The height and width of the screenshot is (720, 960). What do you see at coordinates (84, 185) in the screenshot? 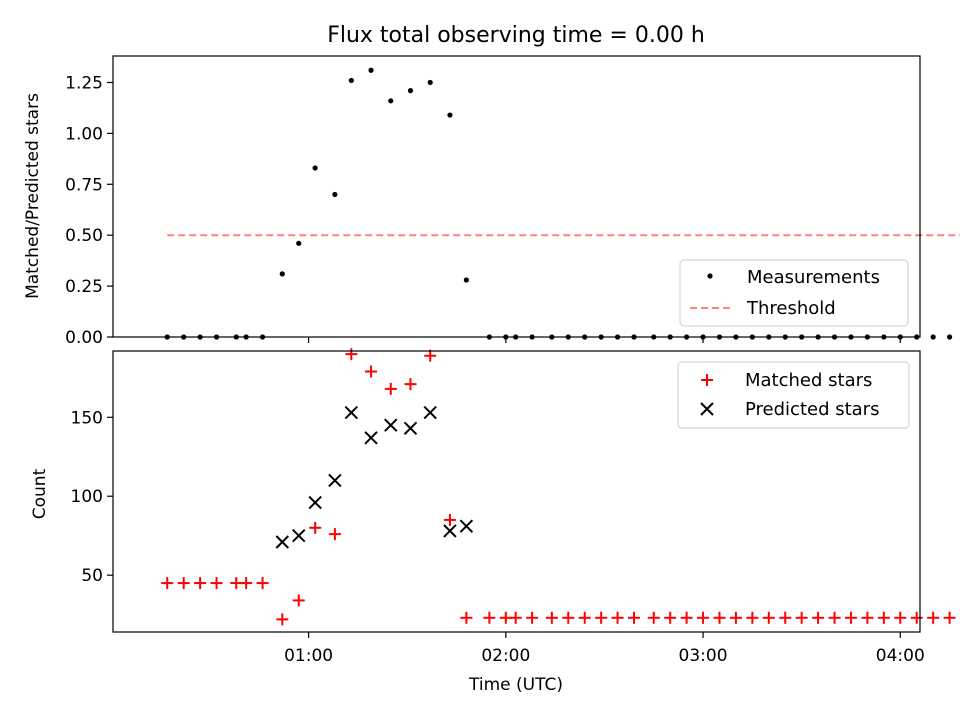
I see `top-y-tick-label: 0.75` at bounding box center [84, 185].